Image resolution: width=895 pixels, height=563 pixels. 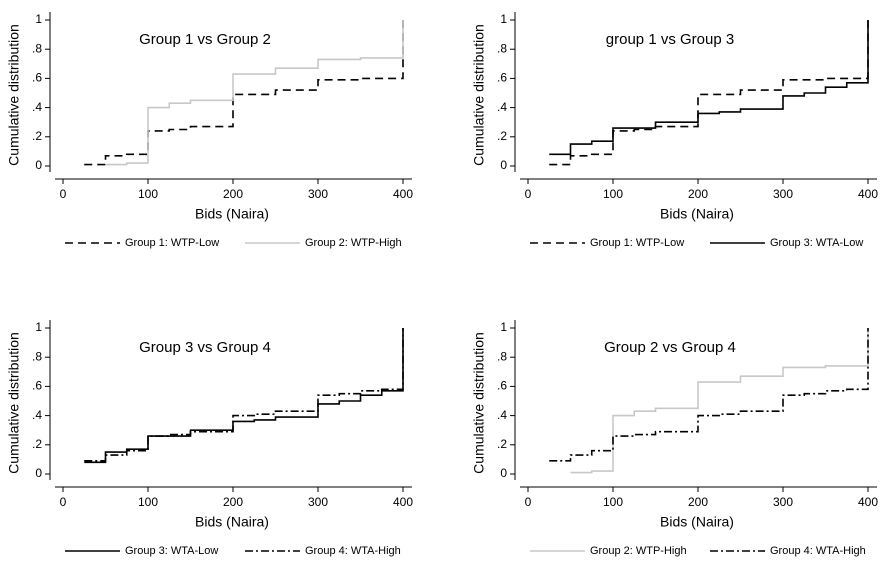 What do you see at coordinates (670, 39) in the screenshot?
I see `chart-title: group 1 vs Group 3` at bounding box center [670, 39].